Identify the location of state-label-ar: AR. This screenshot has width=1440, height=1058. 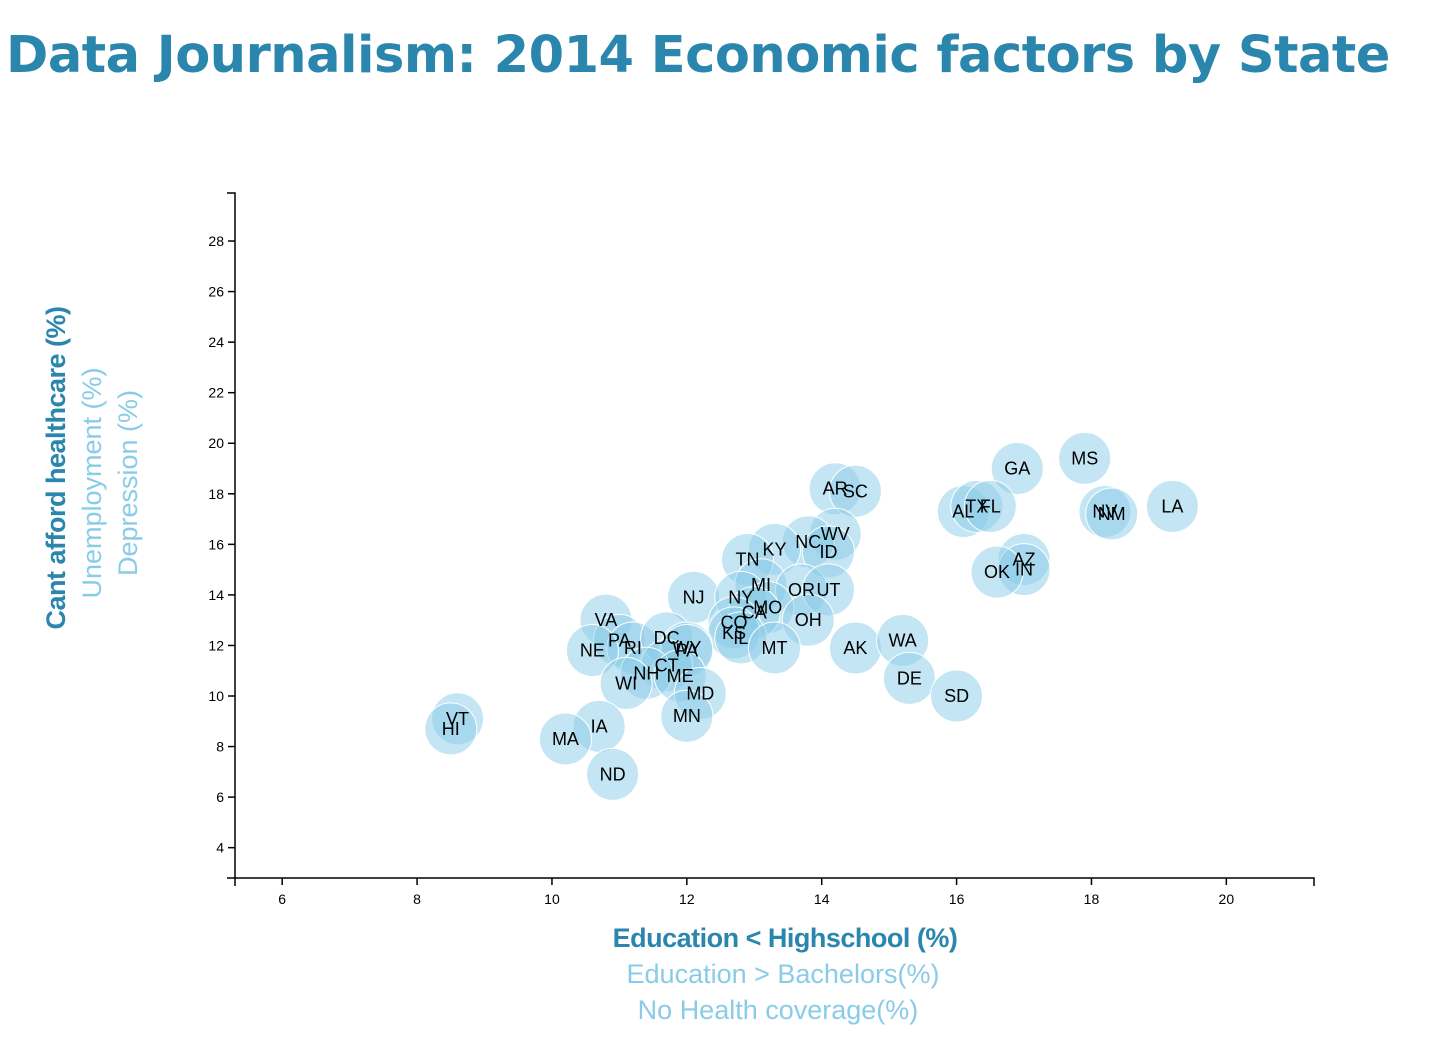
(835, 489).